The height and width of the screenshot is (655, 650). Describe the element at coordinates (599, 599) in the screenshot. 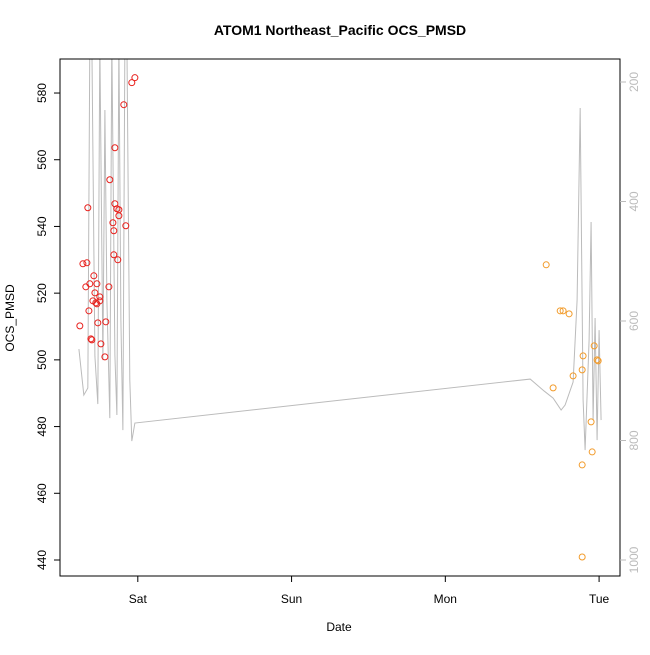

I see `x-tick-label: Tue` at that location.